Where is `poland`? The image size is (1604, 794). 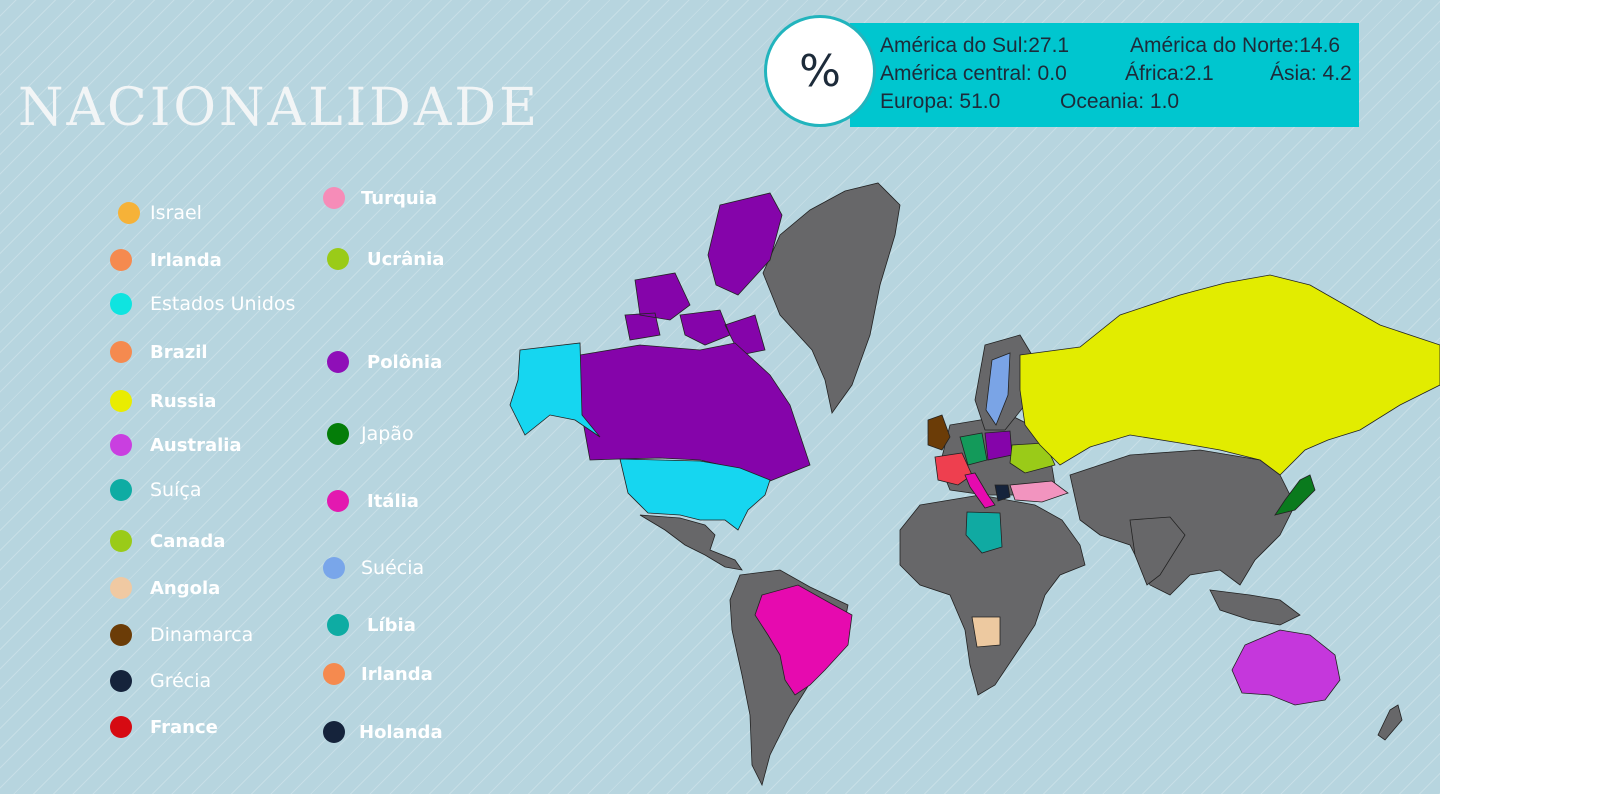 poland is located at coordinates (998, 445).